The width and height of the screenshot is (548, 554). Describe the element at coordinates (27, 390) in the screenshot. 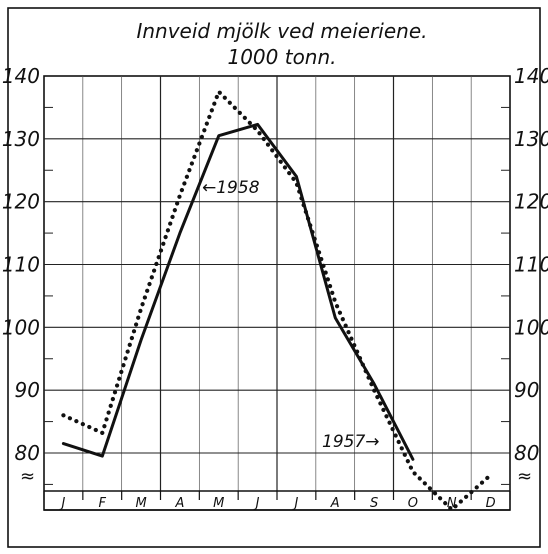

I see `y-tick-label-left: 90` at that location.